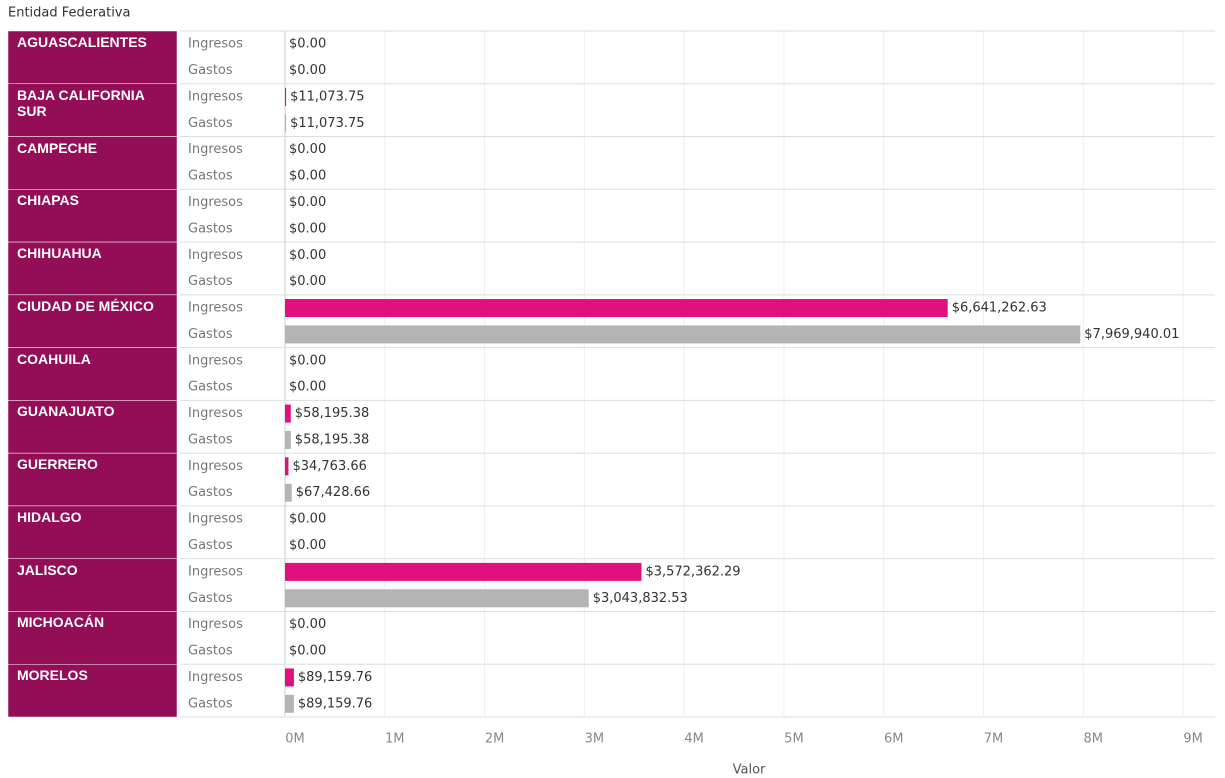 The height and width of the screenshot is (778, 1225). What do you see at coordinates (692, 571) in the screenshot?
I see `value-label: $3,572,362.29` at bounding box center [692, 571].